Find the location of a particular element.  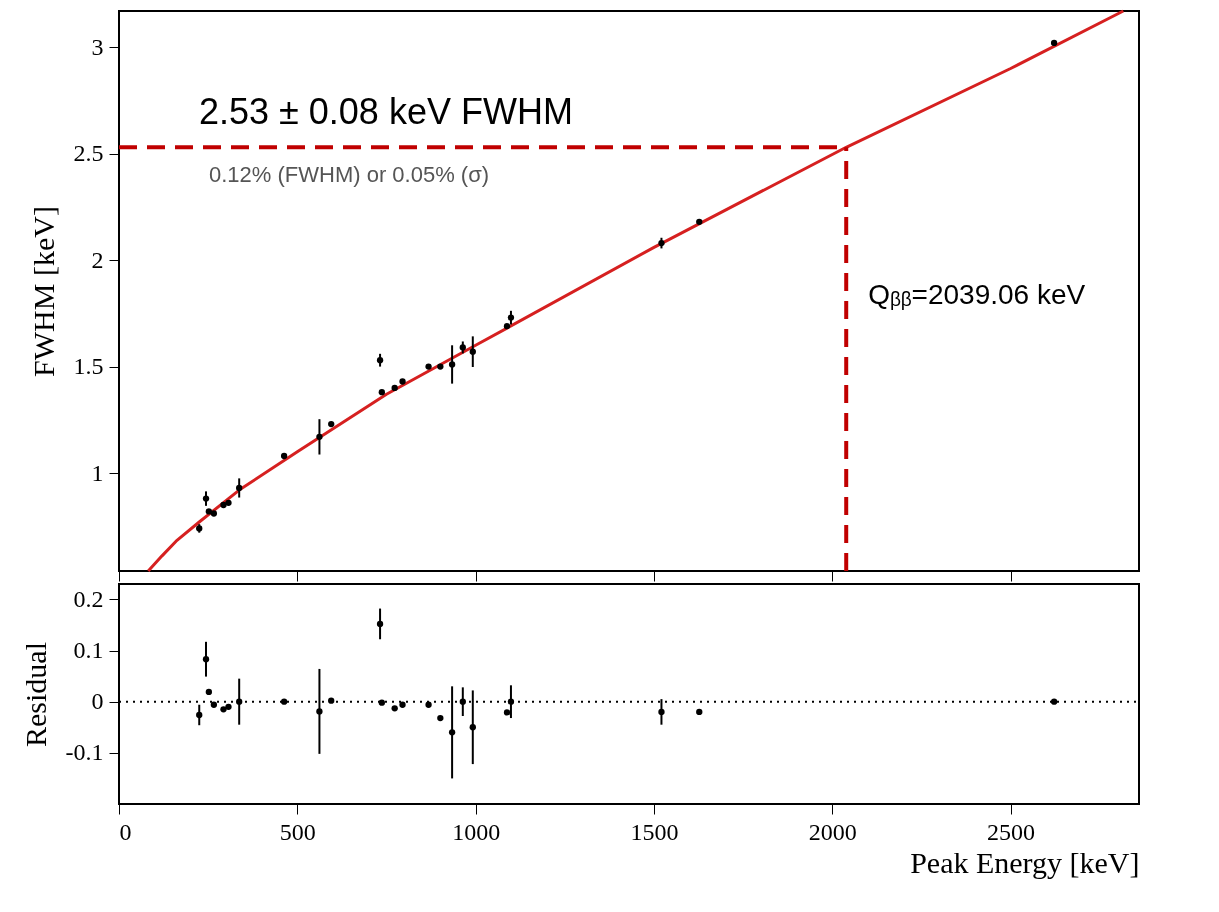

ref-line-label: 2.53 ± 0.08 keV FWHM is located at coordinates (386, 112).